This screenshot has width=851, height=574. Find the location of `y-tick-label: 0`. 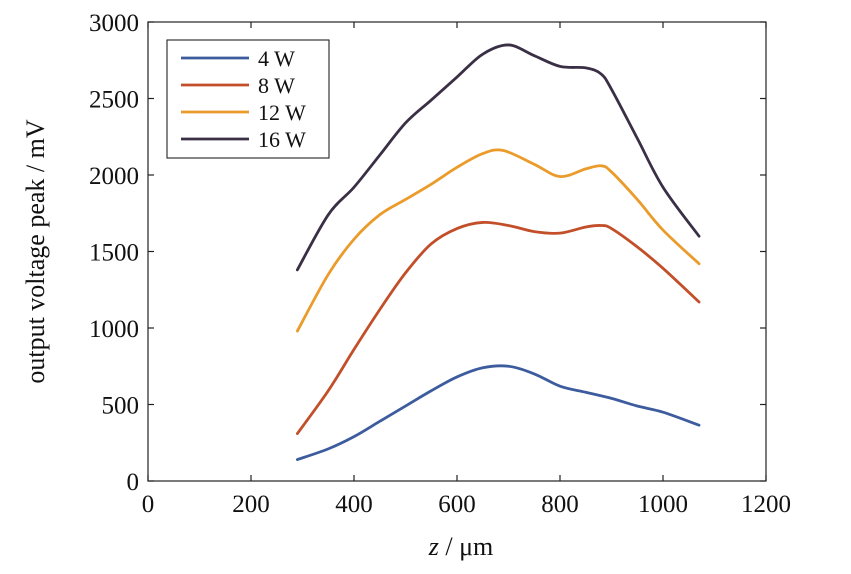

y-tick-label: 0 is located at coordinates (133, 482).